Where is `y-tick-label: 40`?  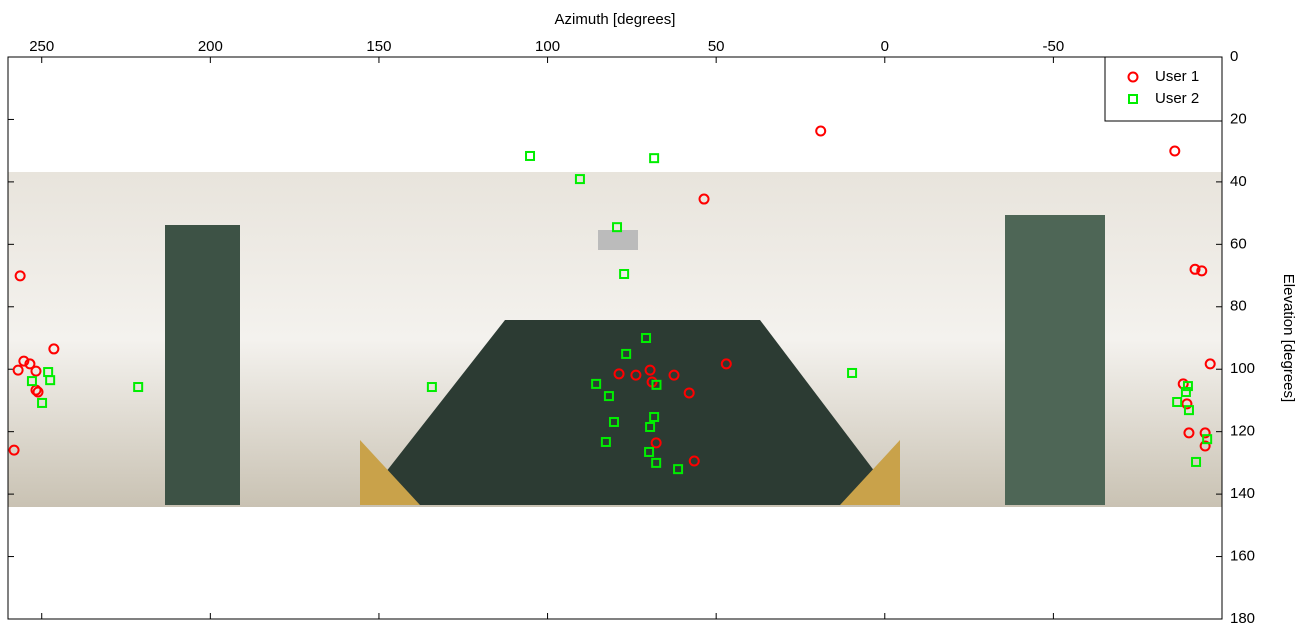 y-tick-label: 40 is located at coordinates (1238, 181).